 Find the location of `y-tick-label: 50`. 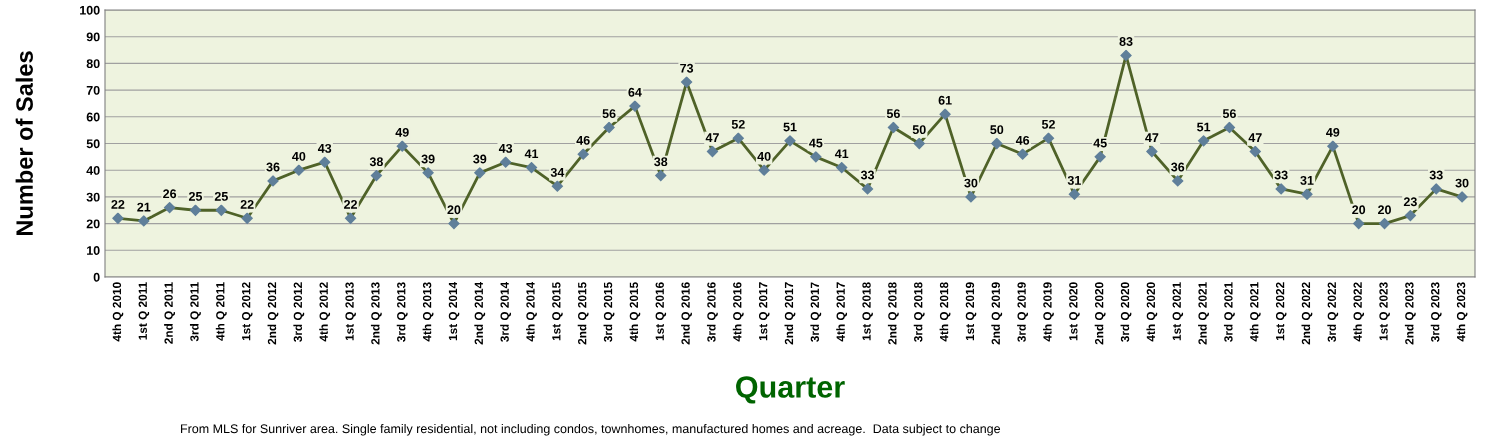

y-tick-label: 50 is located at coordinates (93, 144).